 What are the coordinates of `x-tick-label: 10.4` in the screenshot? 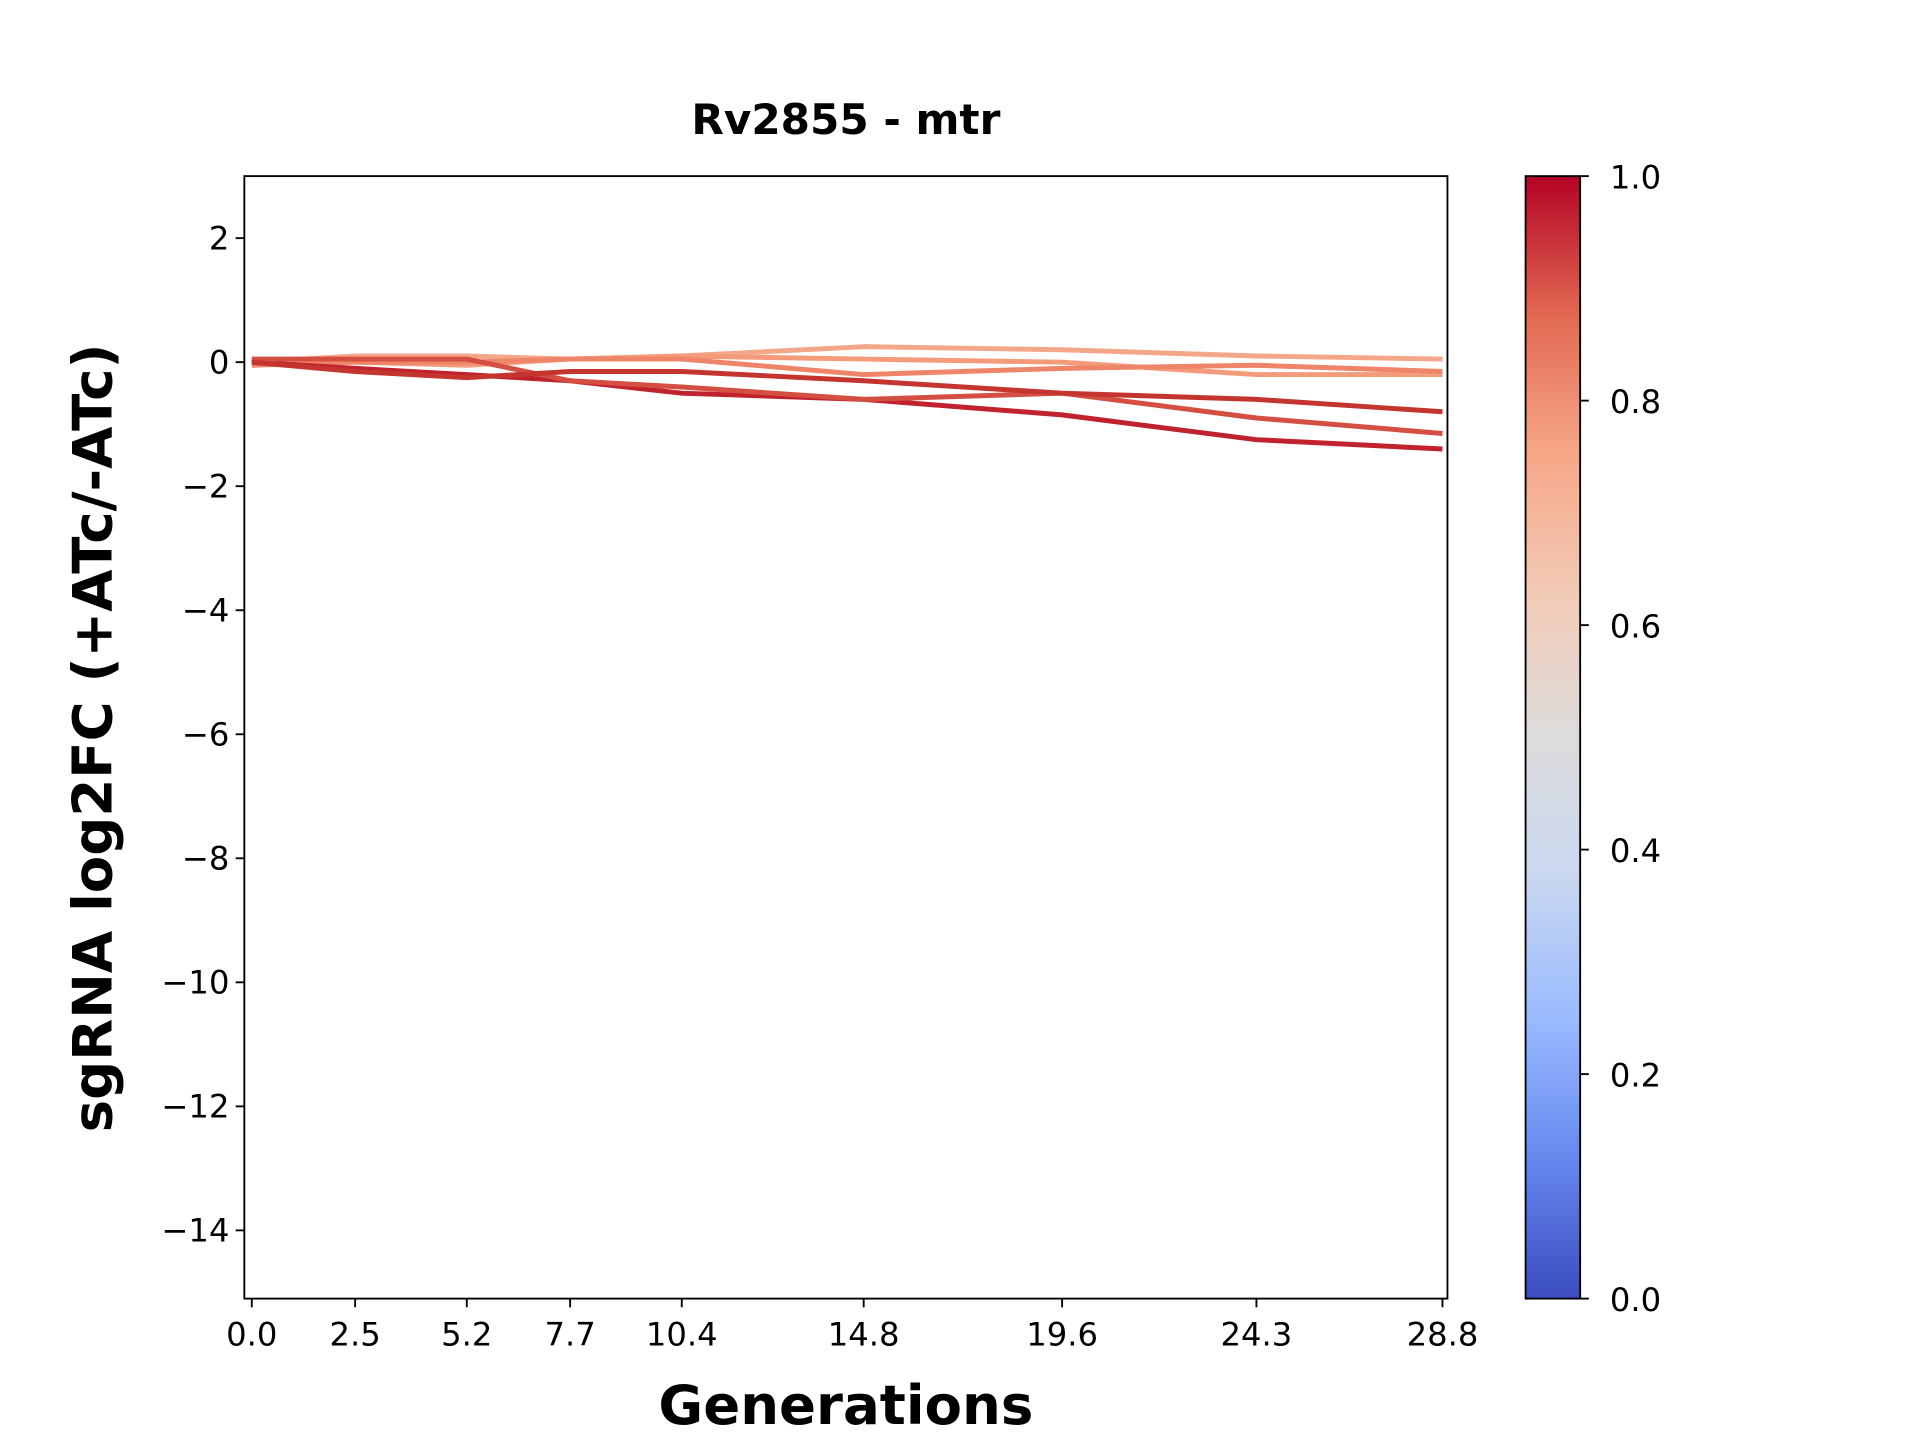 It's located at (682, 1335).